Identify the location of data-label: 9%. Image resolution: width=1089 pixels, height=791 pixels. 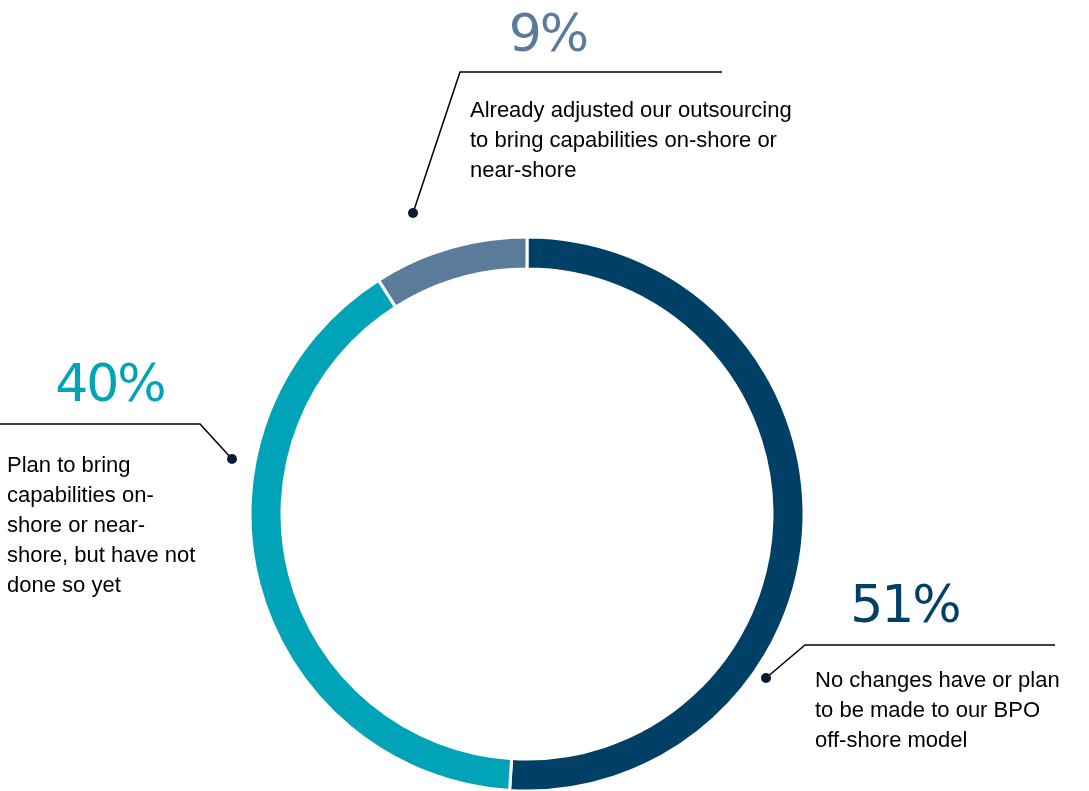
(548, 33).